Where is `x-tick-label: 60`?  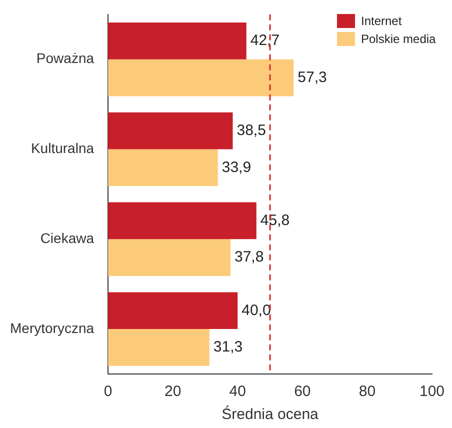 x-tick-label: 60 is located at coordinates (302, 391).